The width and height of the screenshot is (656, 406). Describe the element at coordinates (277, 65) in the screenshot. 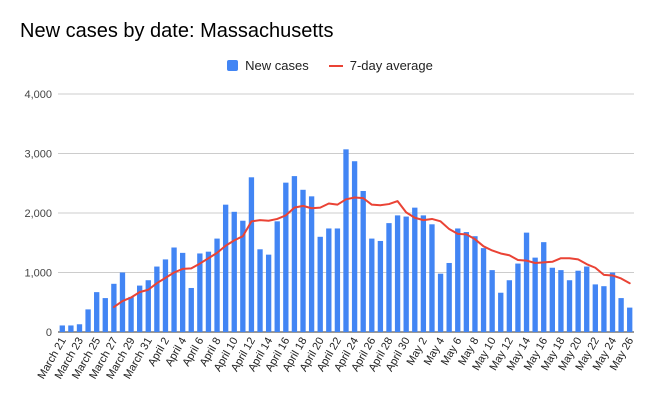

I see `legend-label-new-cases: New cases` at that location.